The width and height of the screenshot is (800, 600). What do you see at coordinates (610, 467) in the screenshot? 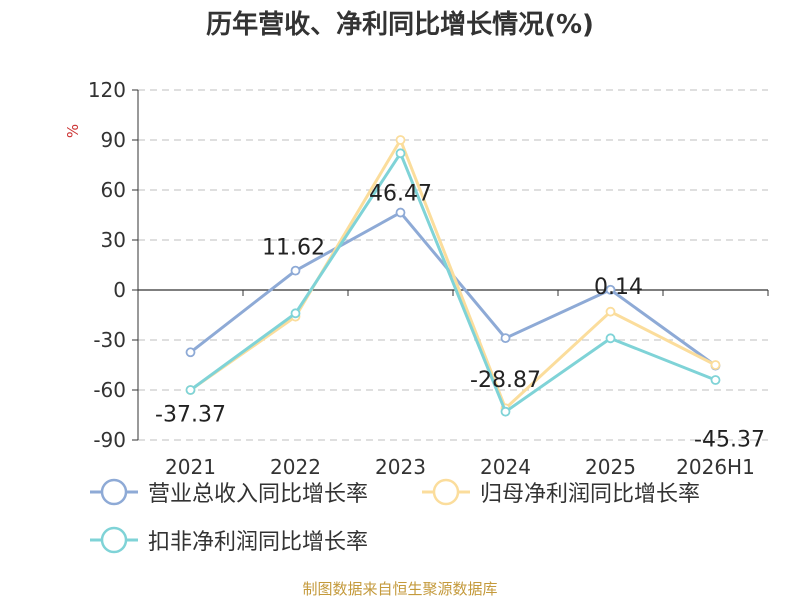
I see `x-tick-label: 2025` at bounding box center [610, 467].